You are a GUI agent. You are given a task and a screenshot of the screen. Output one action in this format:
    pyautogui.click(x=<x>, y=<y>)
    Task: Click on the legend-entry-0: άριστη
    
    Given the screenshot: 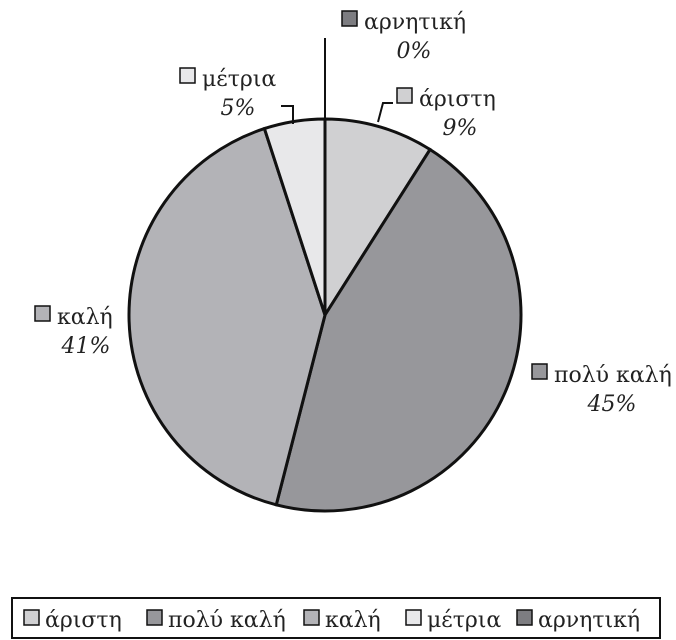 What is the action you would take?
    pyautogui.click(x=83, y=620)
    